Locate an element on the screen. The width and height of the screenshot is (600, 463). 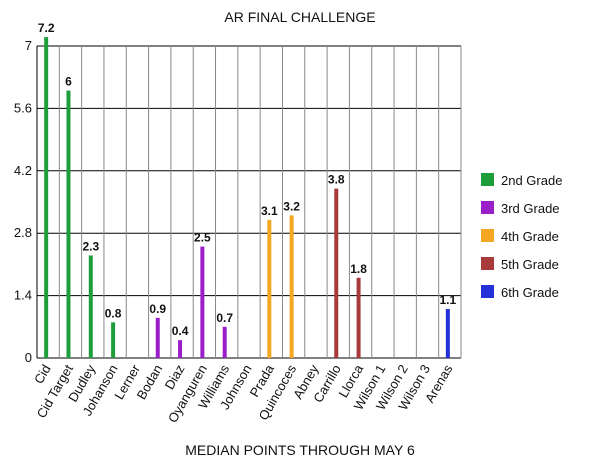
data-label: 3.1 is located at coordinates (269, 211).